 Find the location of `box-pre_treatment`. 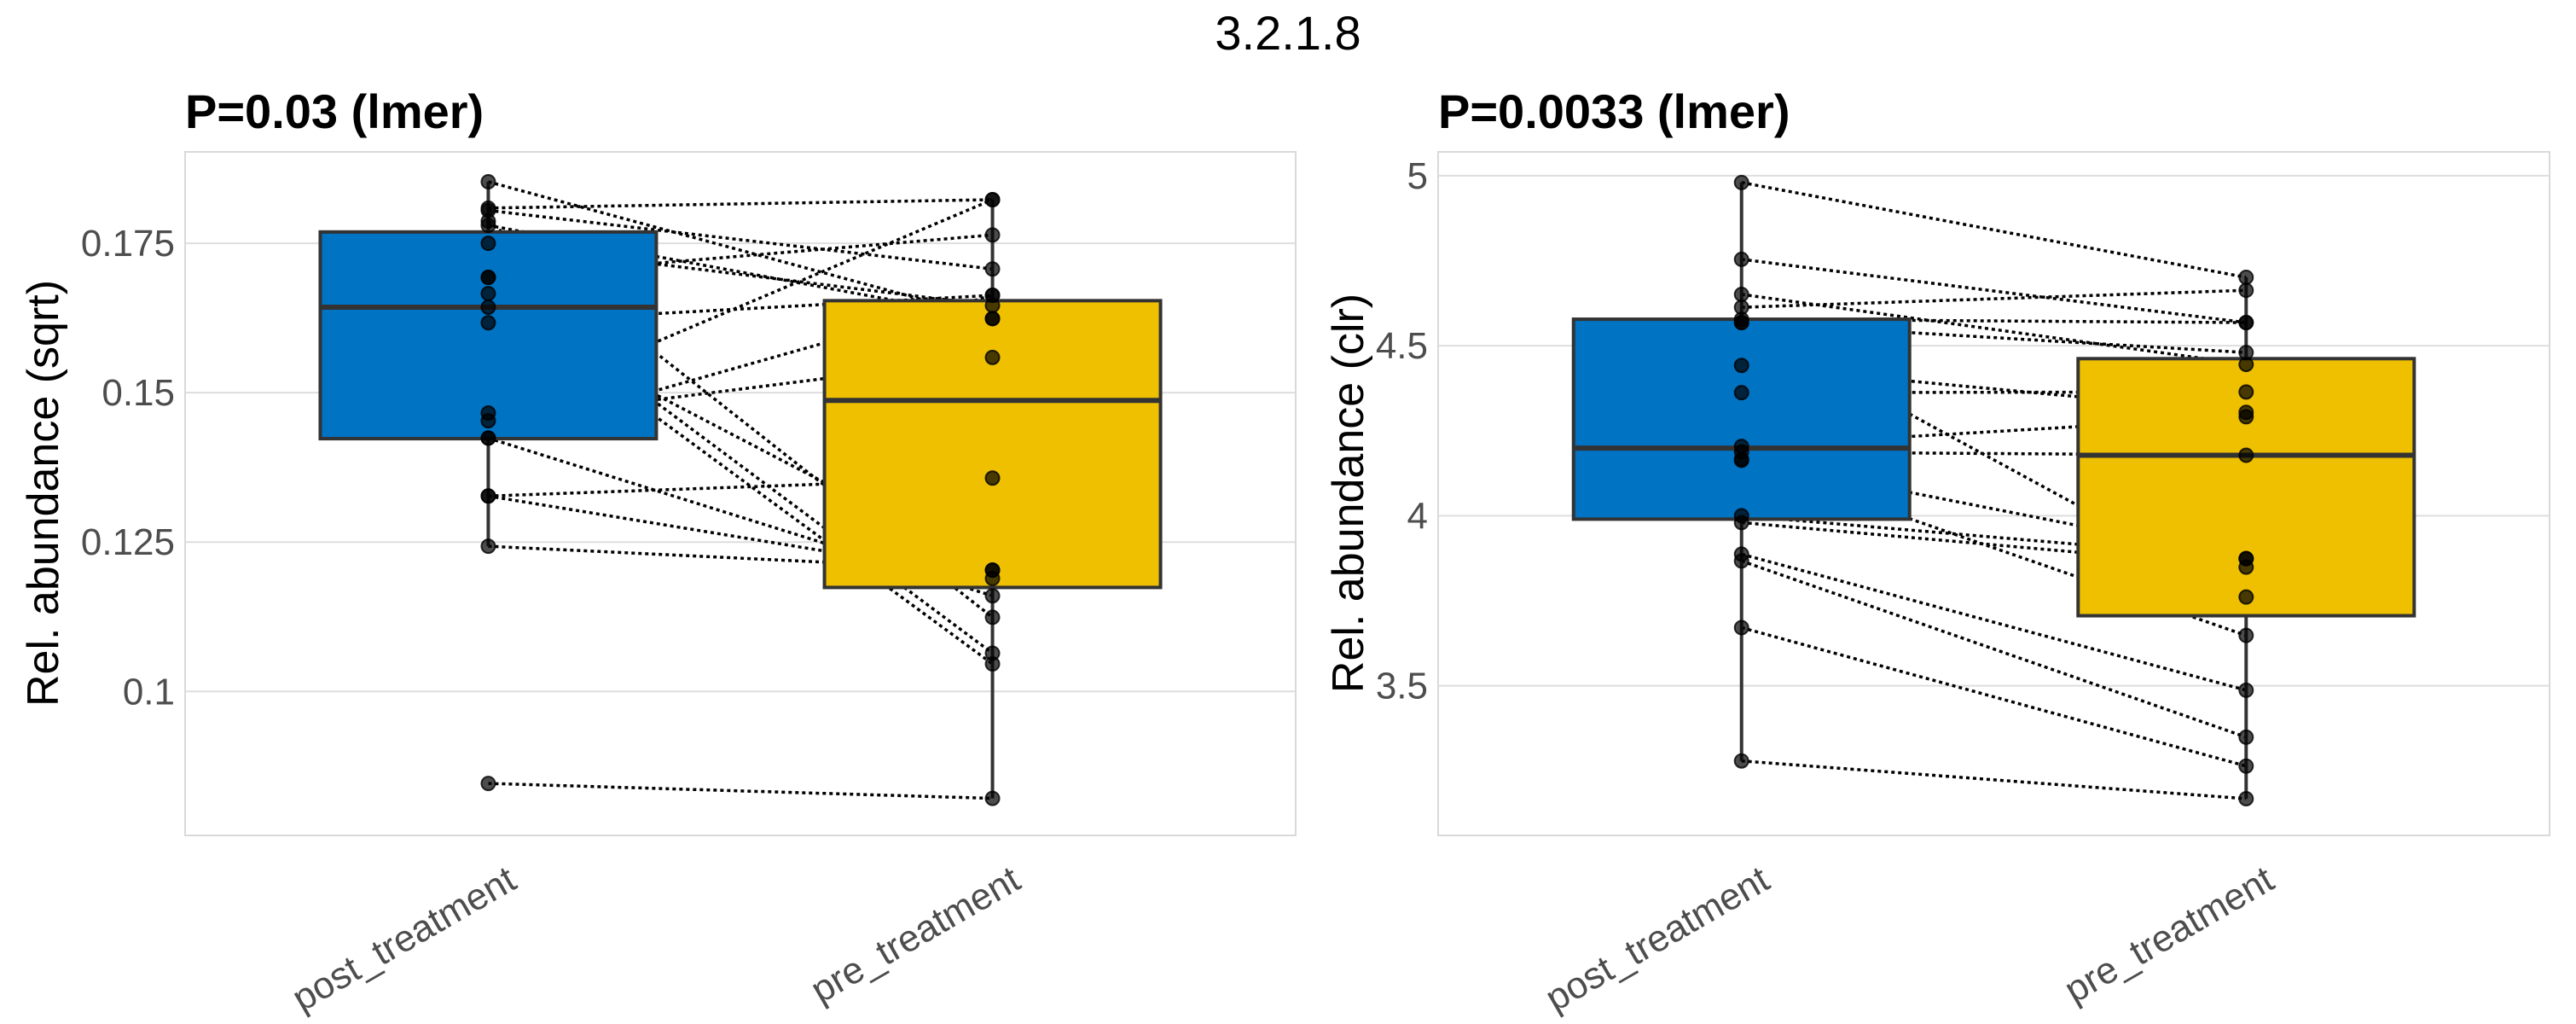

box-pre_treatment is located at coordinates (992, 445).